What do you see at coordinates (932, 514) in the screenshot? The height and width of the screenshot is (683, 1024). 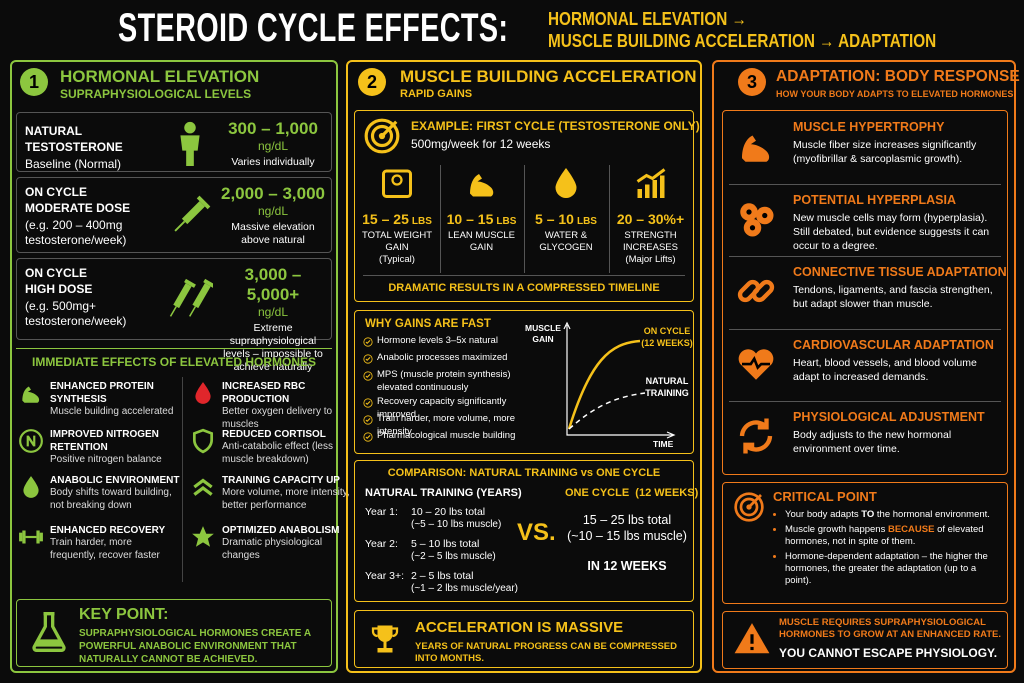 I see `bullet-text: the hormonal environment.` at bounding box center [932, 514].